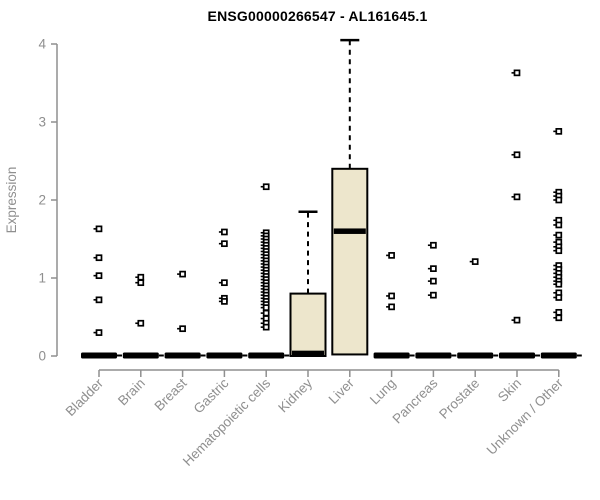 The image size is (600, 500). What do you see at coordinates (42, 356) in the screenshot?
I see `y-tick-label: 0` at bounding box center [42, 356].